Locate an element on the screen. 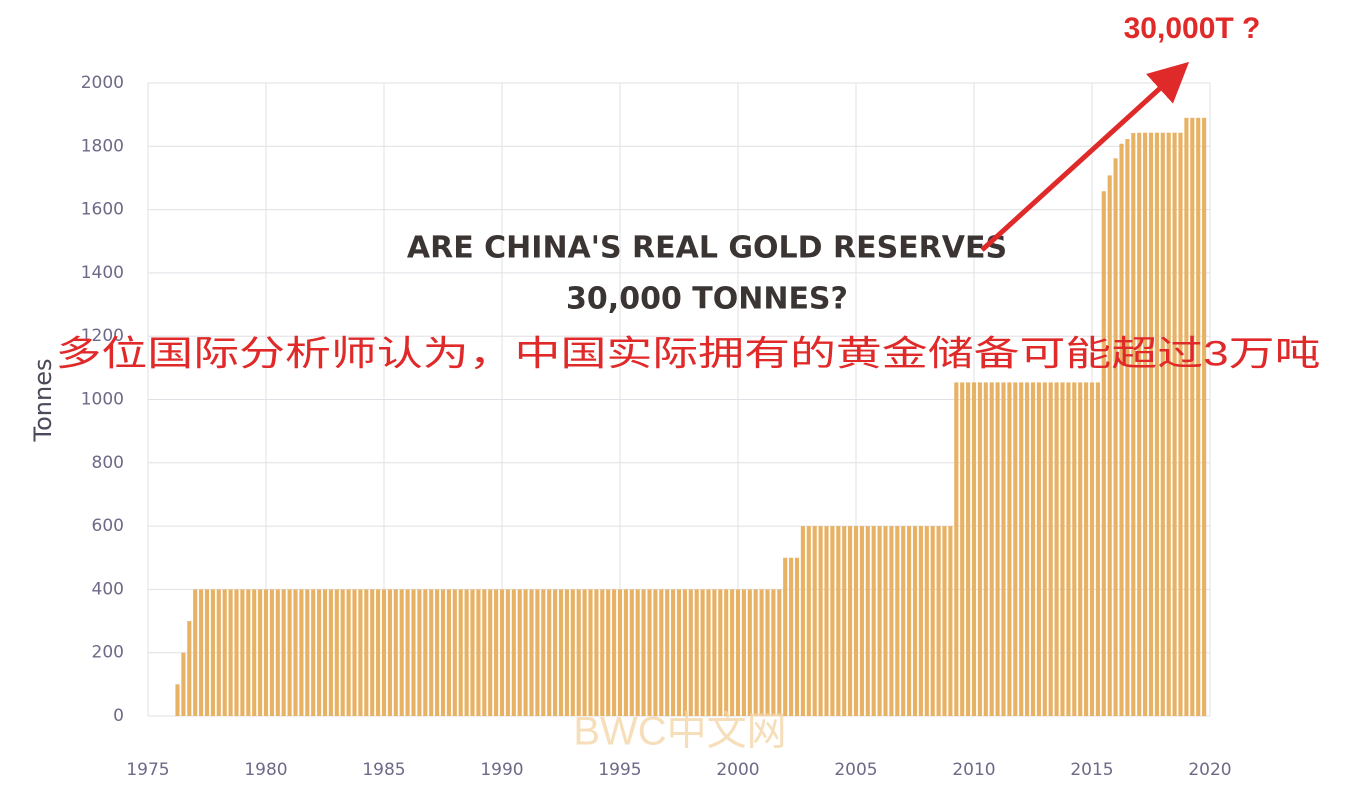 This screenshot has height=804, width=1346. y-tick-label: 1400 is located at coordinates (102, 273).